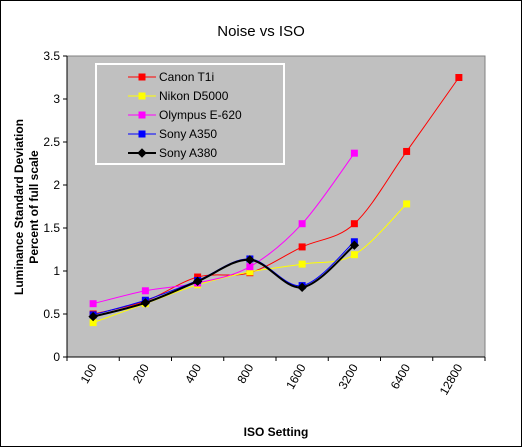 This screenshot has height=447, width=522. Describe the element at coordinates (194, 96) in the screenshot. I see `legend-label-nikon-d5000: Nikon D5000` at that location.